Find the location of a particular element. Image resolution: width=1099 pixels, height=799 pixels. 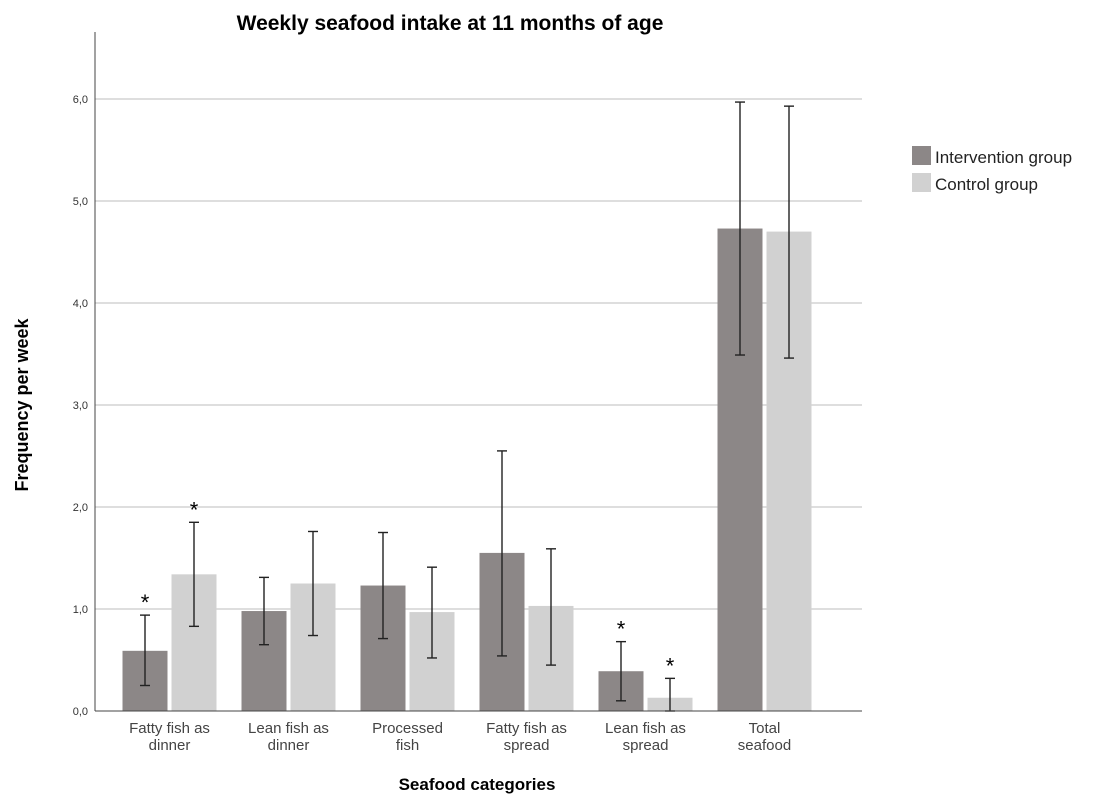

x-tick-label-line: Total is located at coordinates (765, 728).